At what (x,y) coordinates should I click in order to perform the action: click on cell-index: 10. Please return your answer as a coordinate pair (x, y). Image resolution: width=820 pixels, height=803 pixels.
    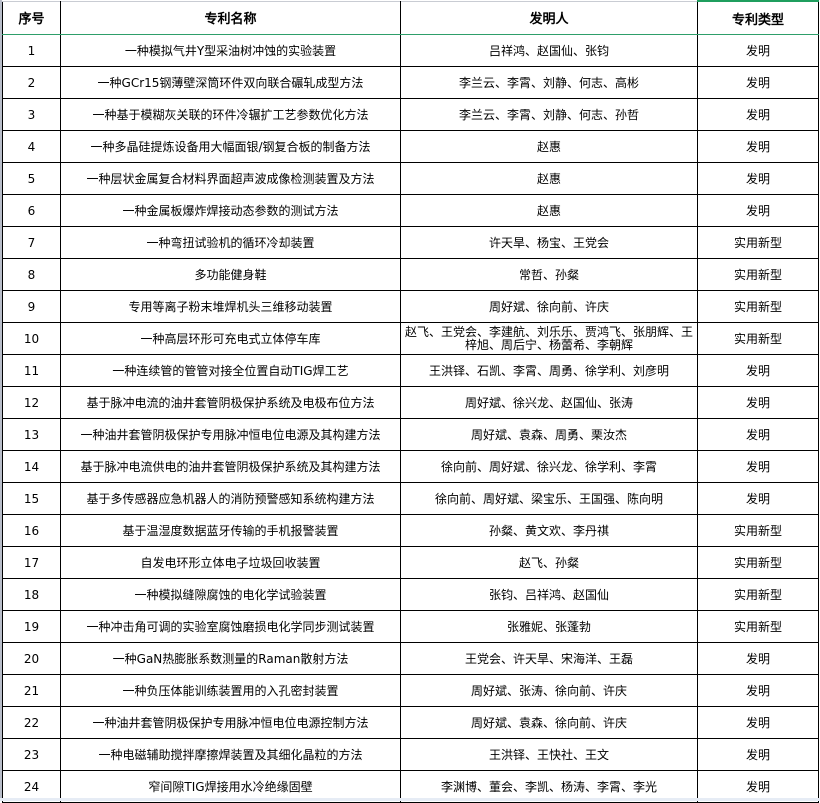
    Looking at the image, I should click on (31, 338).